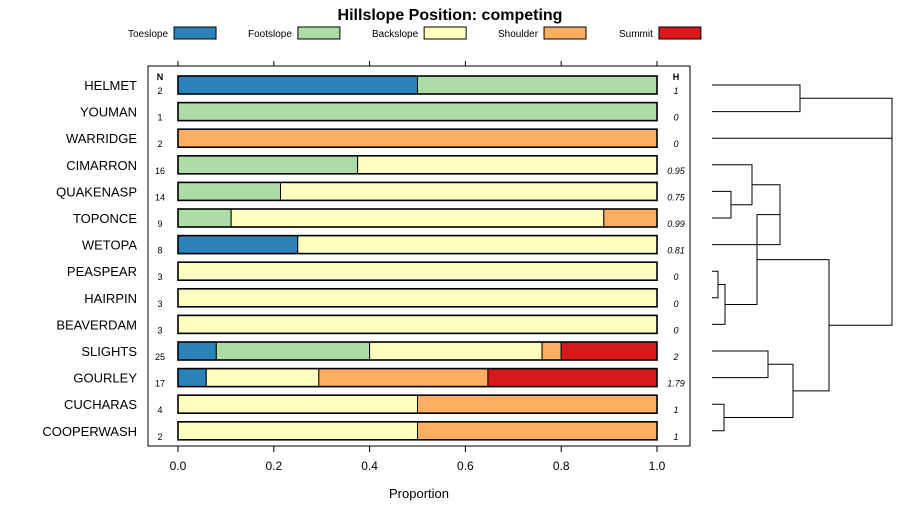 The image size is (900, 520). Describe the element at coordinates (148, 34) in the screenshot. I see `legend-label: Toeslope` at that location.